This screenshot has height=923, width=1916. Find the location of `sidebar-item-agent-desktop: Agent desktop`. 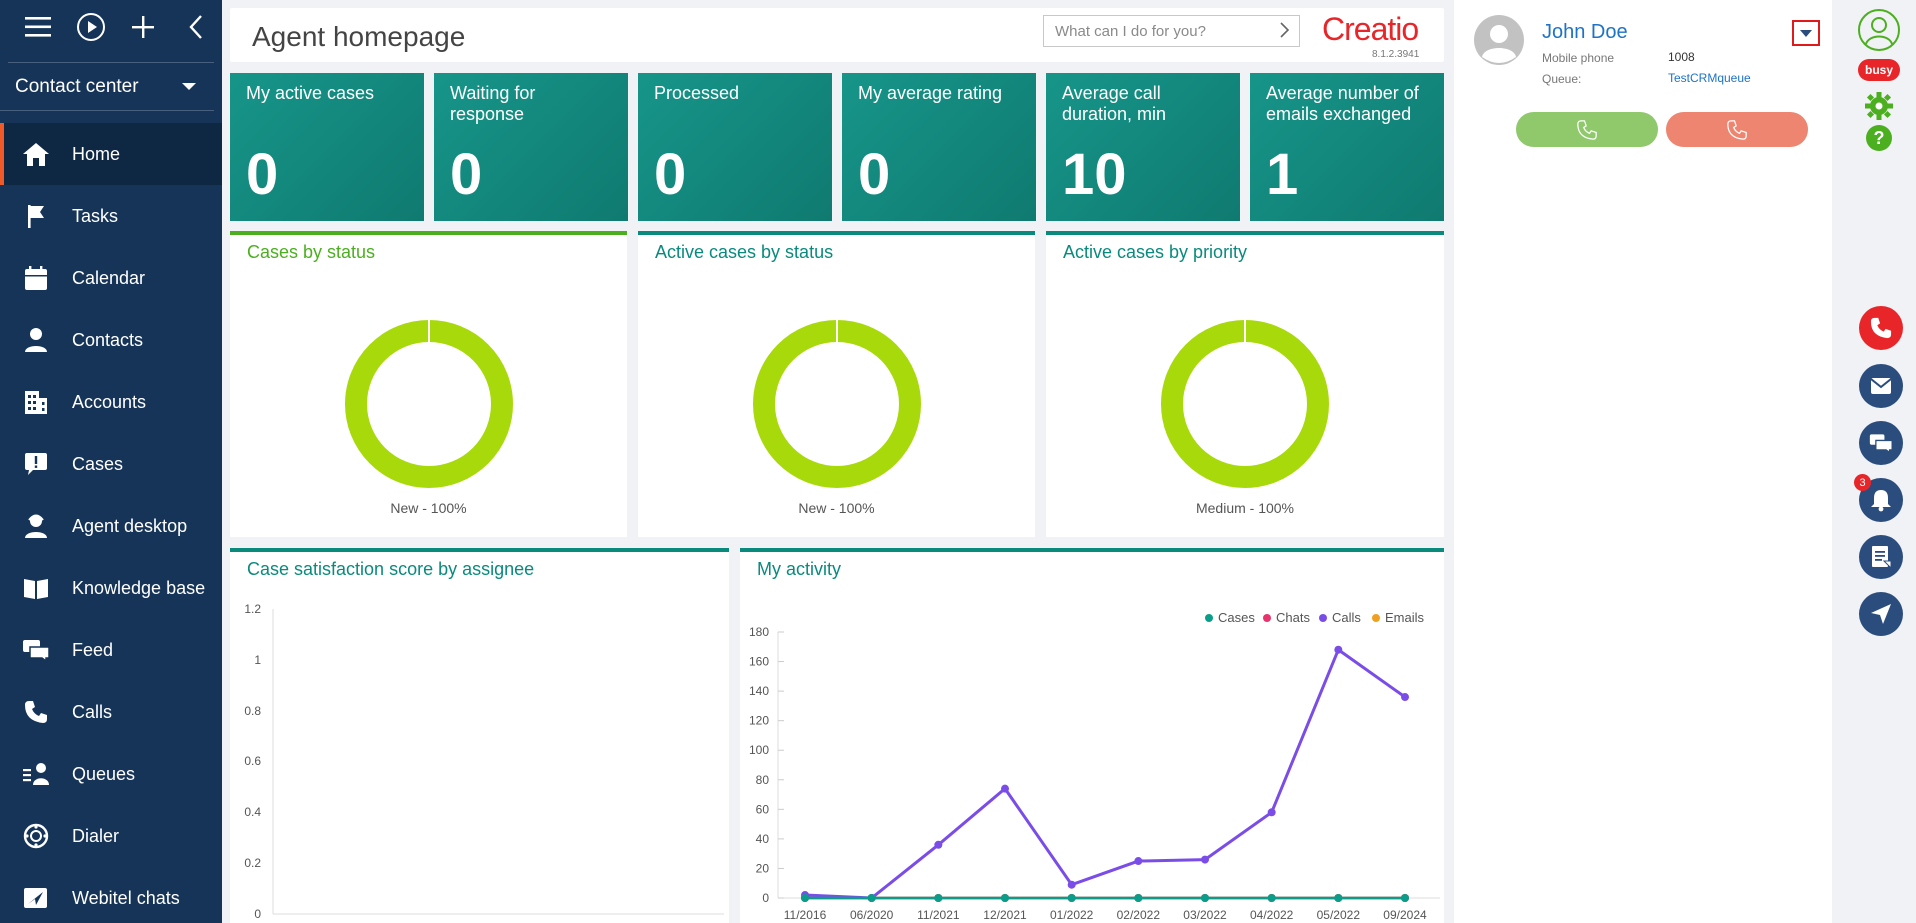

sidebar-item-agent-desktop: Agent desktop is located at coordinates (111, 526).